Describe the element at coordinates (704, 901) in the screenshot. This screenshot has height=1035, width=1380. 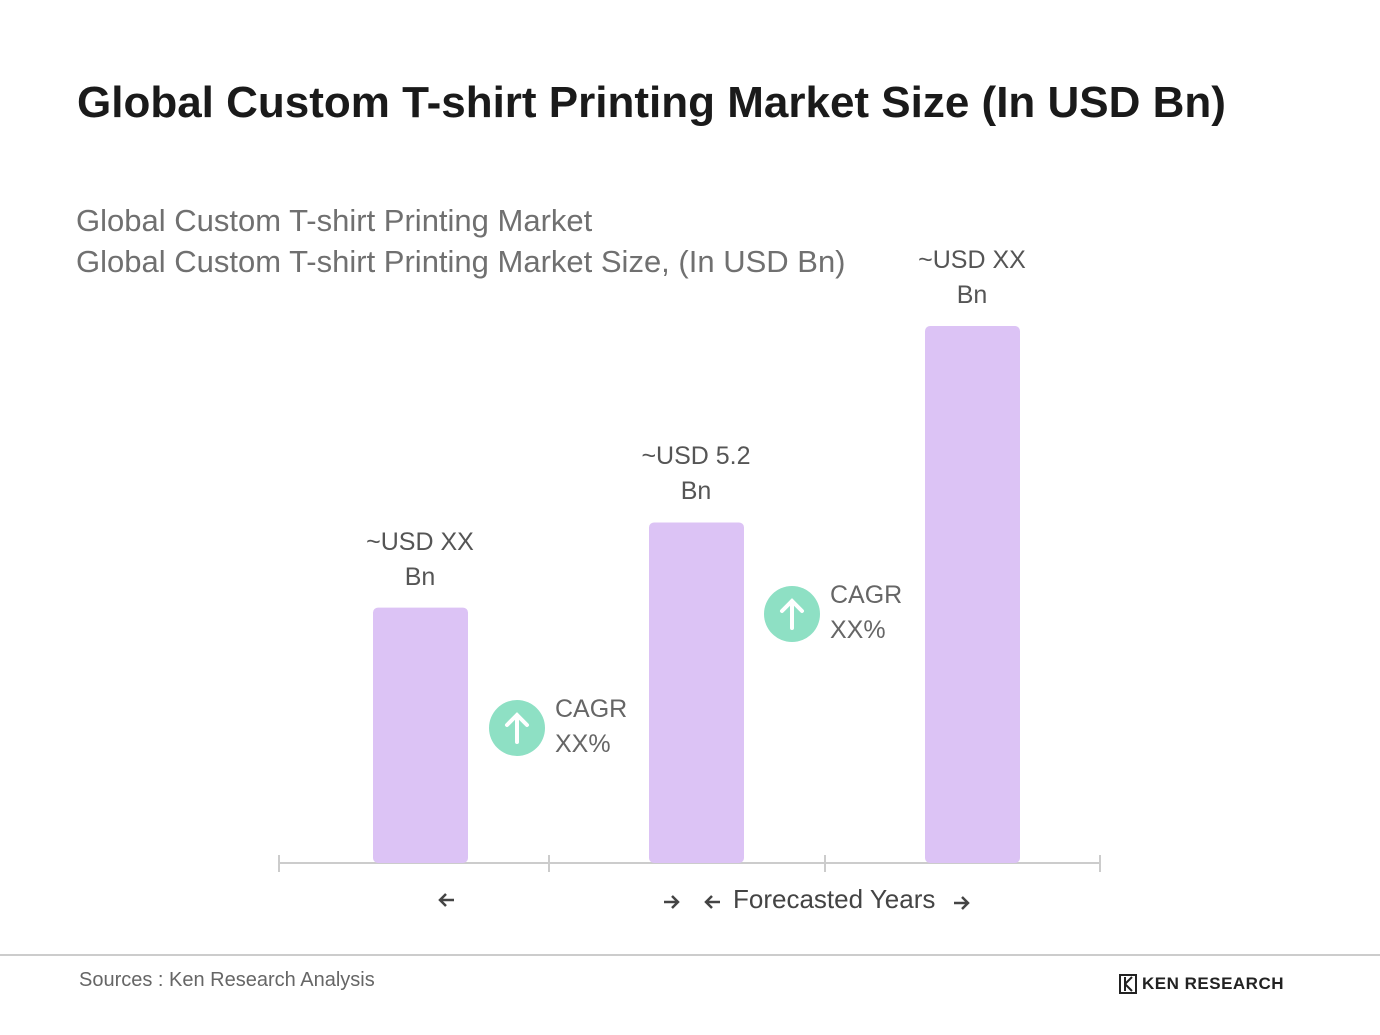
I see `period-arrows` at that location.